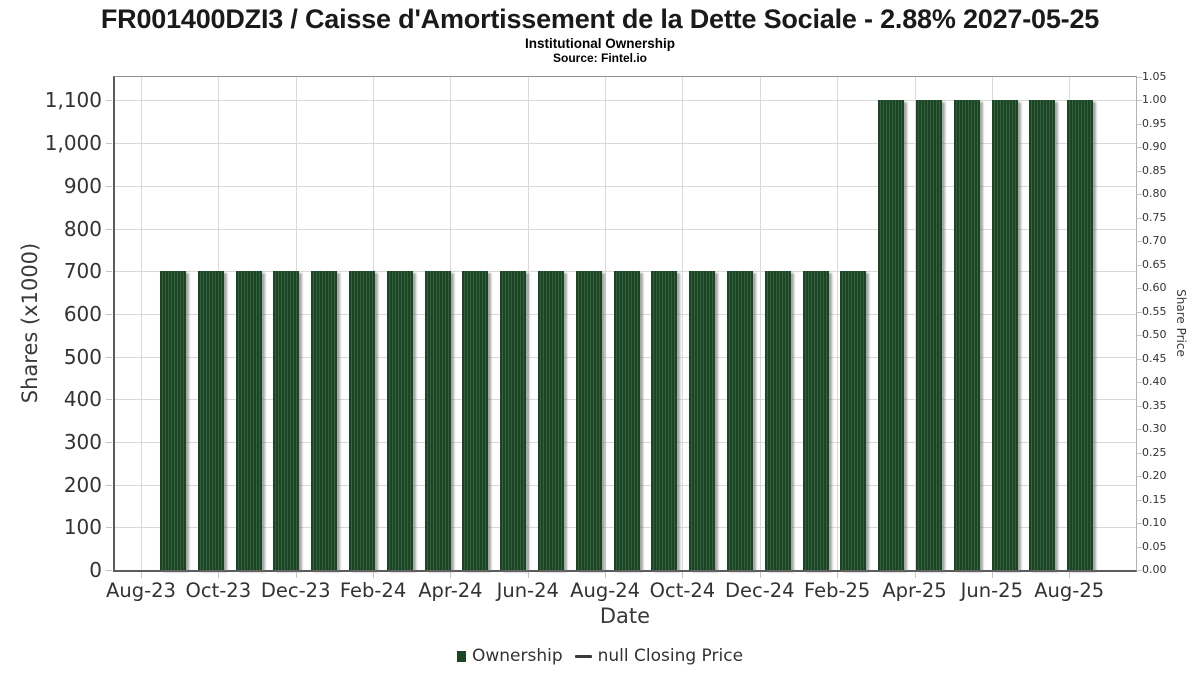 This screenshot has height=675, width=1200. I want to click on left-axis-tick-label: 400, so click(82, 399).